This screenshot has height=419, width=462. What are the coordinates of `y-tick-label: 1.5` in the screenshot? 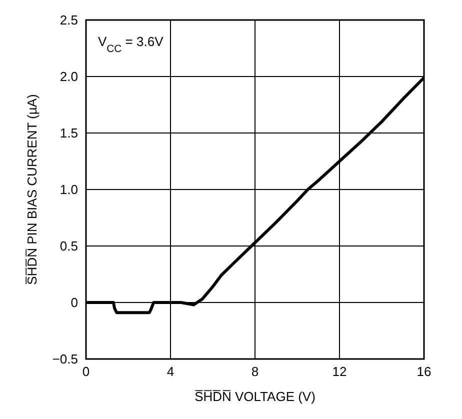 It's located at (69, 133).